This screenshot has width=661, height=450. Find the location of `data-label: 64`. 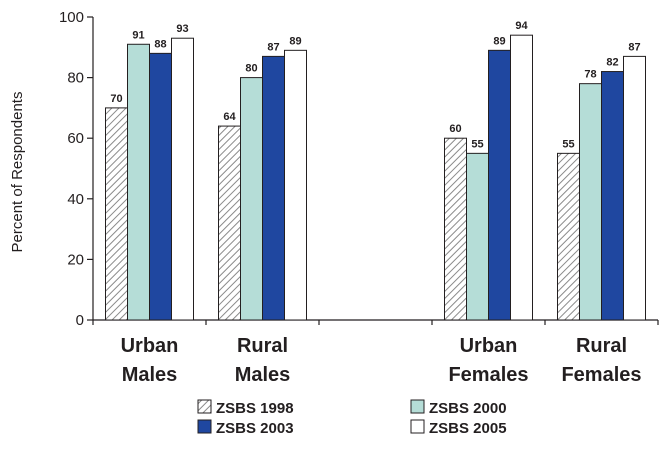

data-label: 64 is located at coordinates (229, 117).